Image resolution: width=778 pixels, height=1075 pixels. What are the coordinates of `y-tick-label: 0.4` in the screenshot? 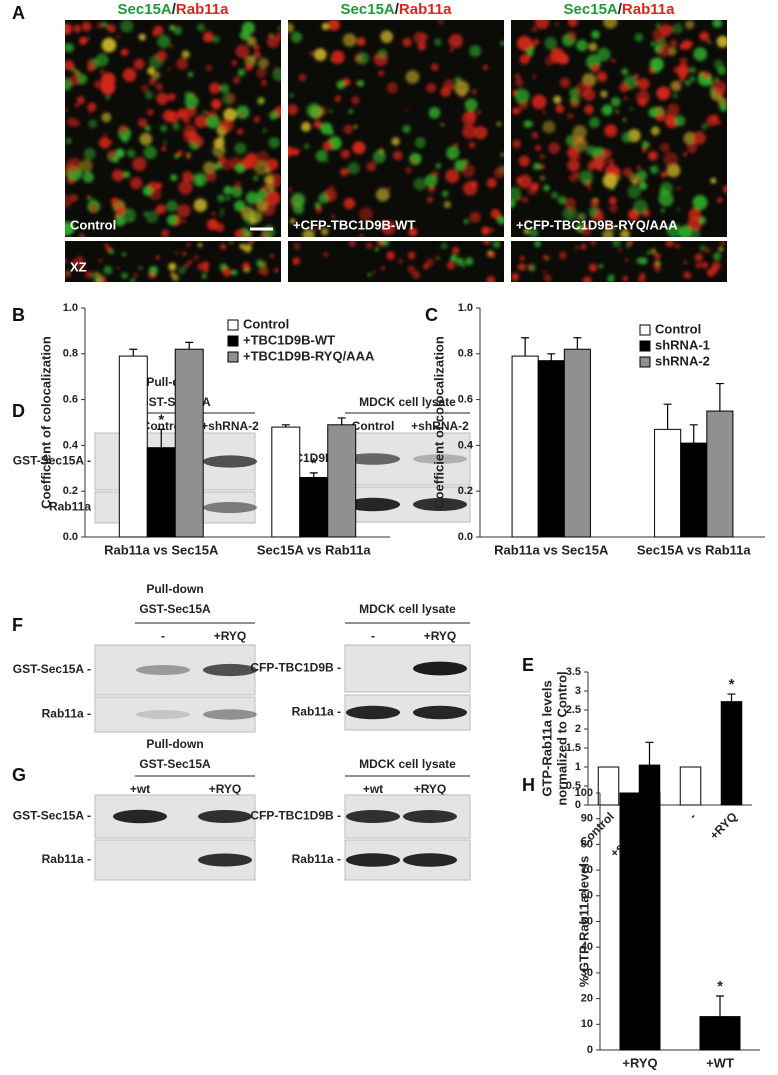 It's located at (466, 445).